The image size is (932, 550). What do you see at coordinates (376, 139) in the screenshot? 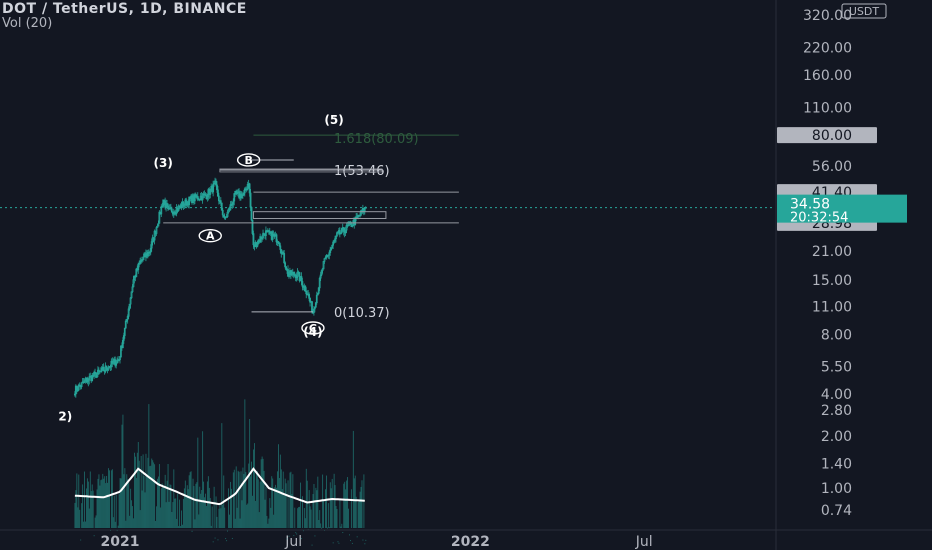
I see `fib-extension-label: 1.618(80.09)` at bounding box center [376, 139].